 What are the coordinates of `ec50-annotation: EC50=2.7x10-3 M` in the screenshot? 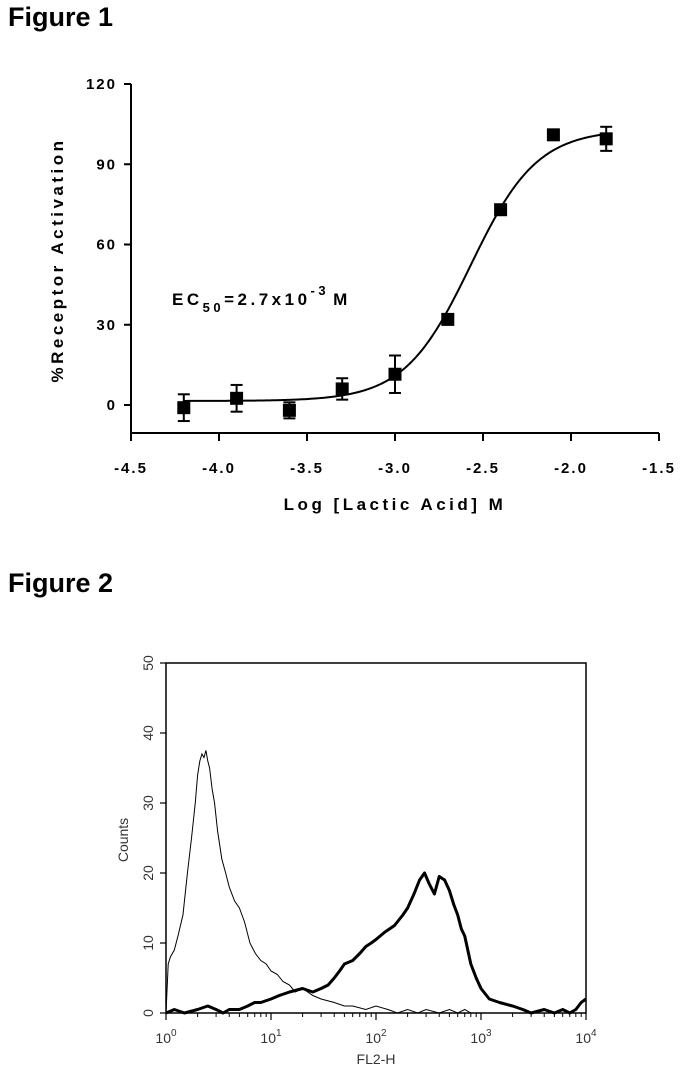 It's located at (261, 299).